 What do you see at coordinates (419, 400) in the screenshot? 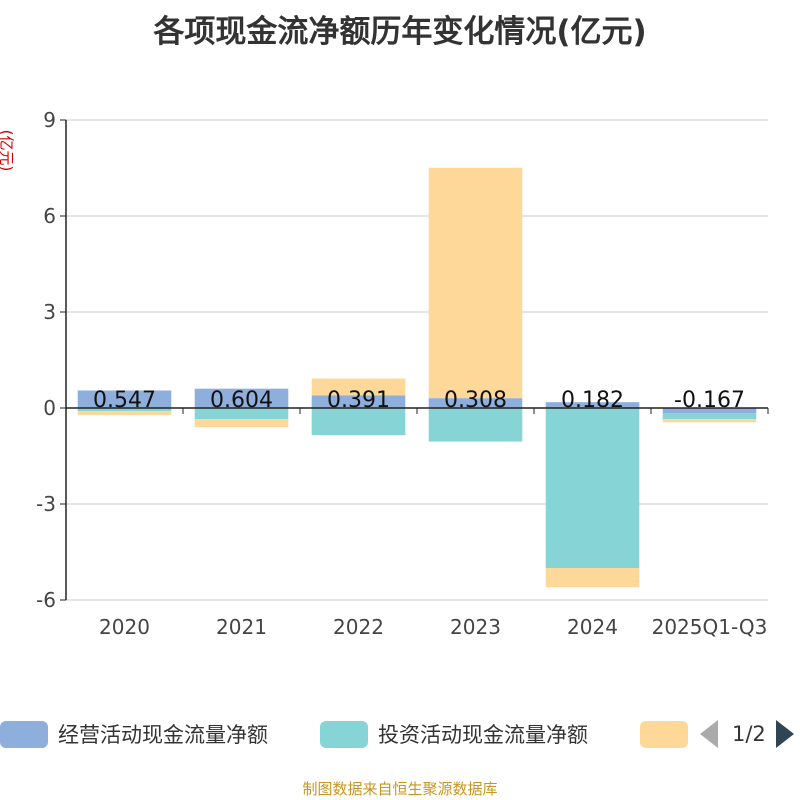
I see `data-labels: 0.547 0.604 0.391 0.308 0.182 -0.167` at bounding box center [419, 400].